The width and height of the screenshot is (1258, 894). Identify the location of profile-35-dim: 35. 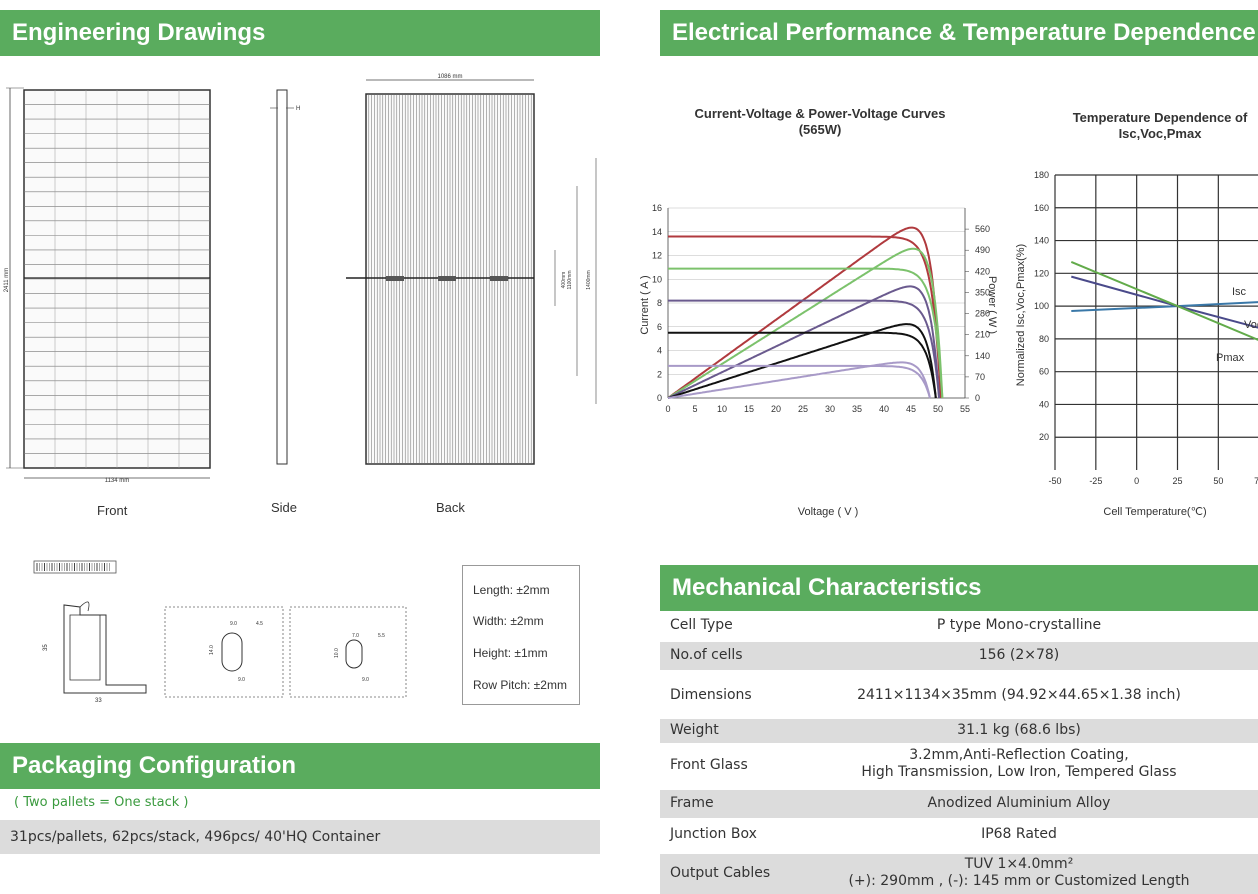
(46, 647).